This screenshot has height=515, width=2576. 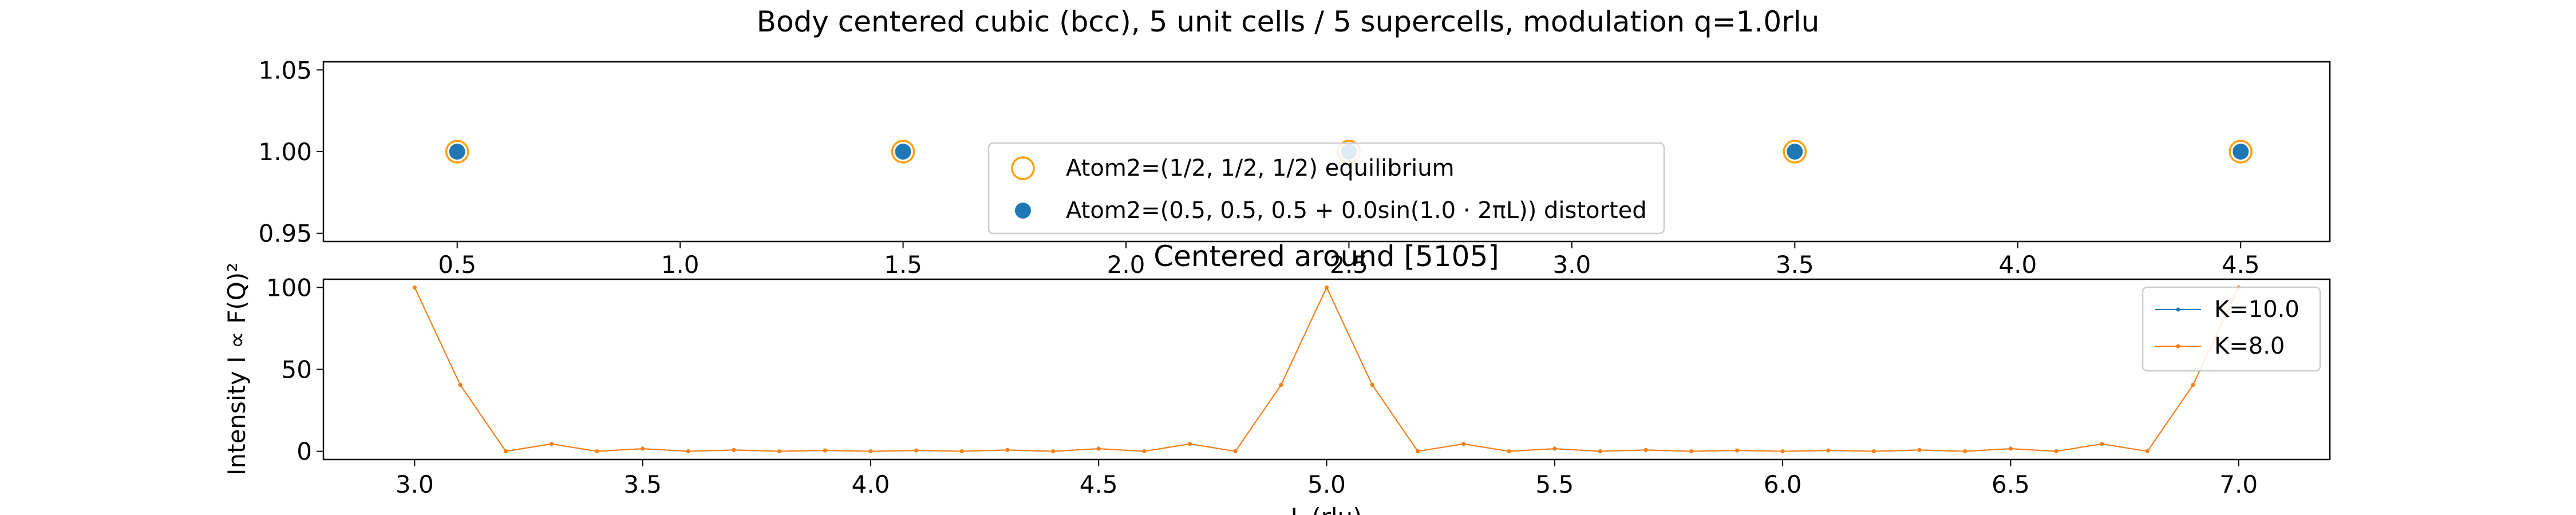 I want to click on bottom-y-tick-label: 100, so click(x=289, y=288).